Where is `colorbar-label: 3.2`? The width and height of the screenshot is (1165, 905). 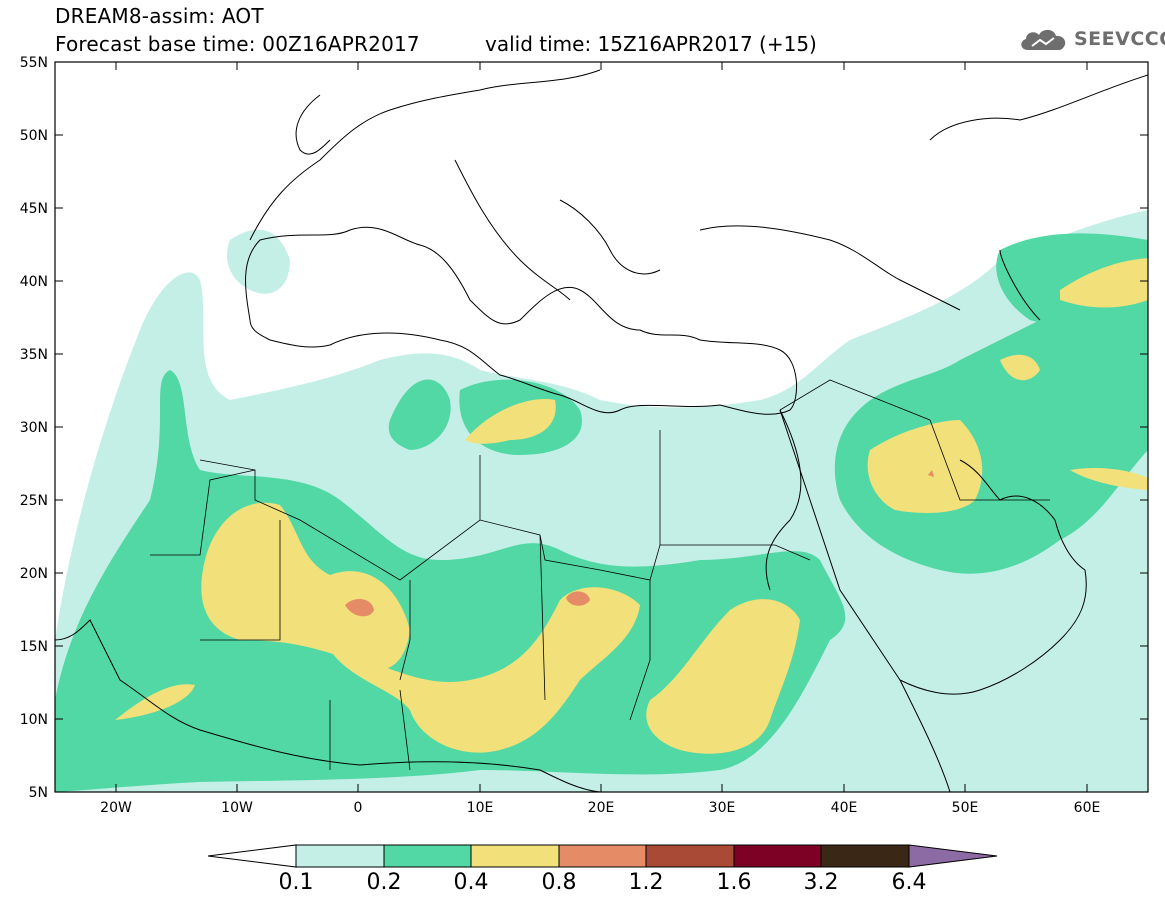 colorbar-label: 3.2 is located at coordinates (821, 882).